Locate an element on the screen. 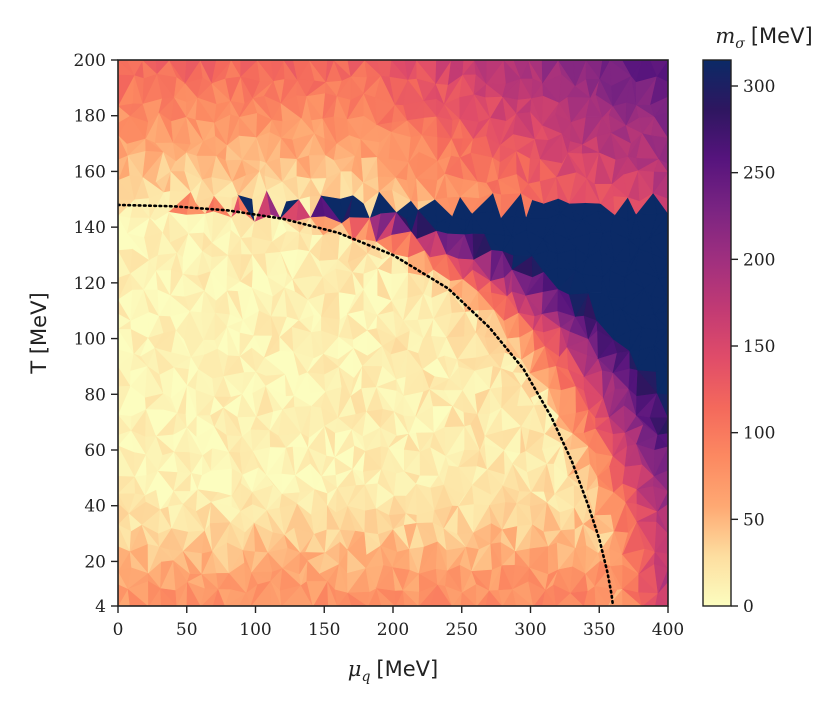  y-tick-label: 140 is located at coordinates (90, 228).